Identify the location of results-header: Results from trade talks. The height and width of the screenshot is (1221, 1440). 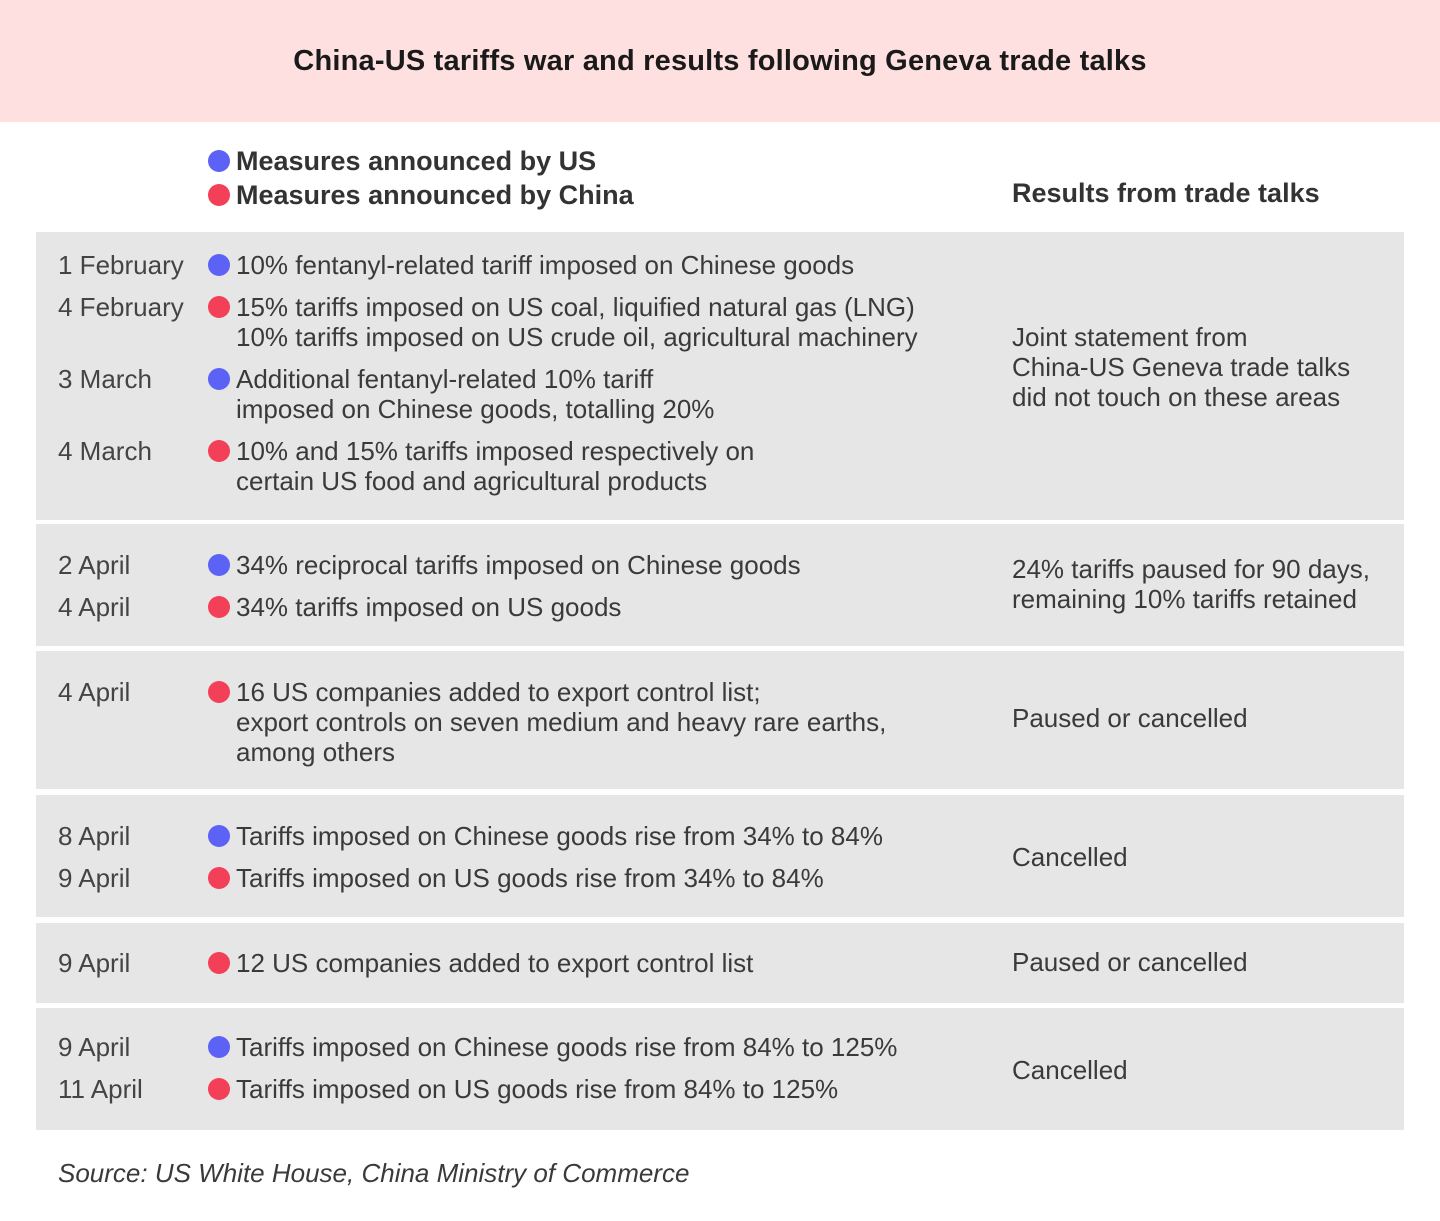
(1166, 193).